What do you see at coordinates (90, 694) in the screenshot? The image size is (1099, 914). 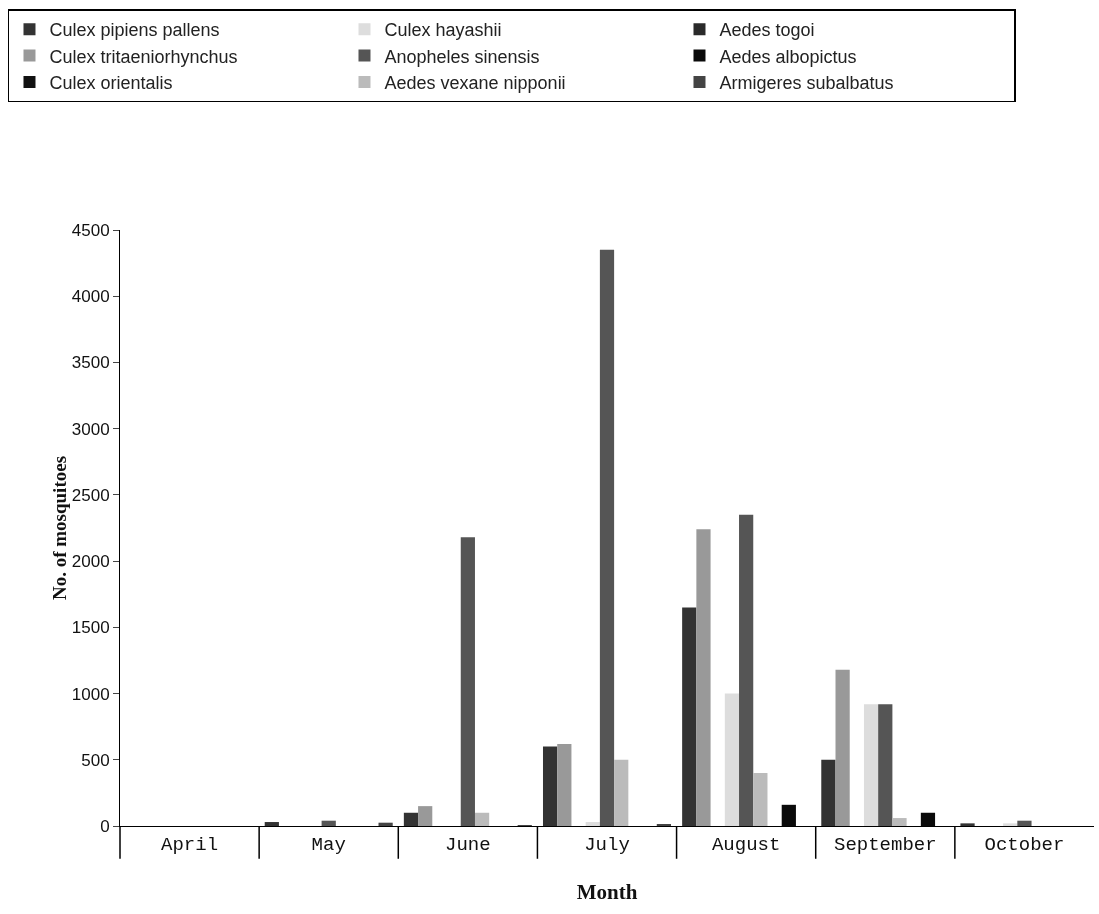 I see `y-tick-label: 1000` at bounding box center [90, 694].